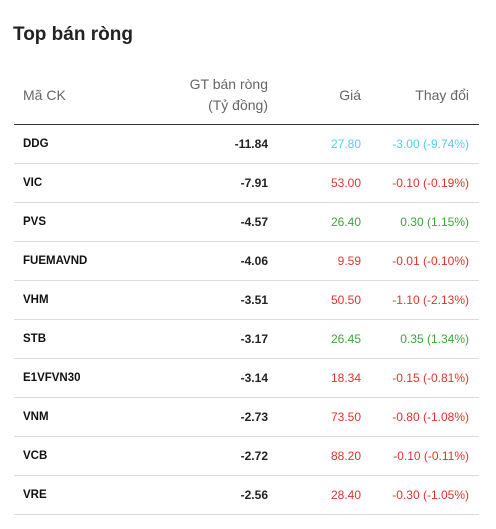 Image resolution: width=496 pixels, height=529 pixels. What do you see at coordinates (314, 417) in the screenshot?
I see `price: 73.50` at bounding box center [314, 417].